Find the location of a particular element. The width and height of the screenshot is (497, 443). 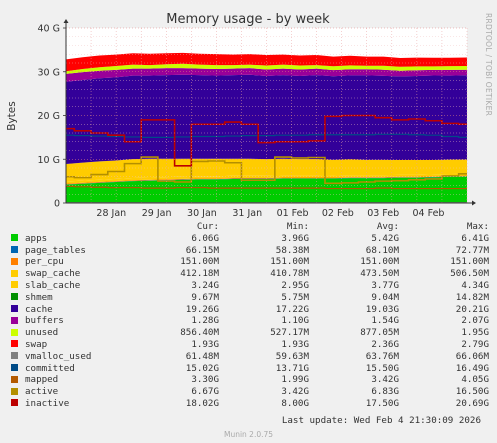

legend-series-name: slab_cache is located at coordinates (53, 285).